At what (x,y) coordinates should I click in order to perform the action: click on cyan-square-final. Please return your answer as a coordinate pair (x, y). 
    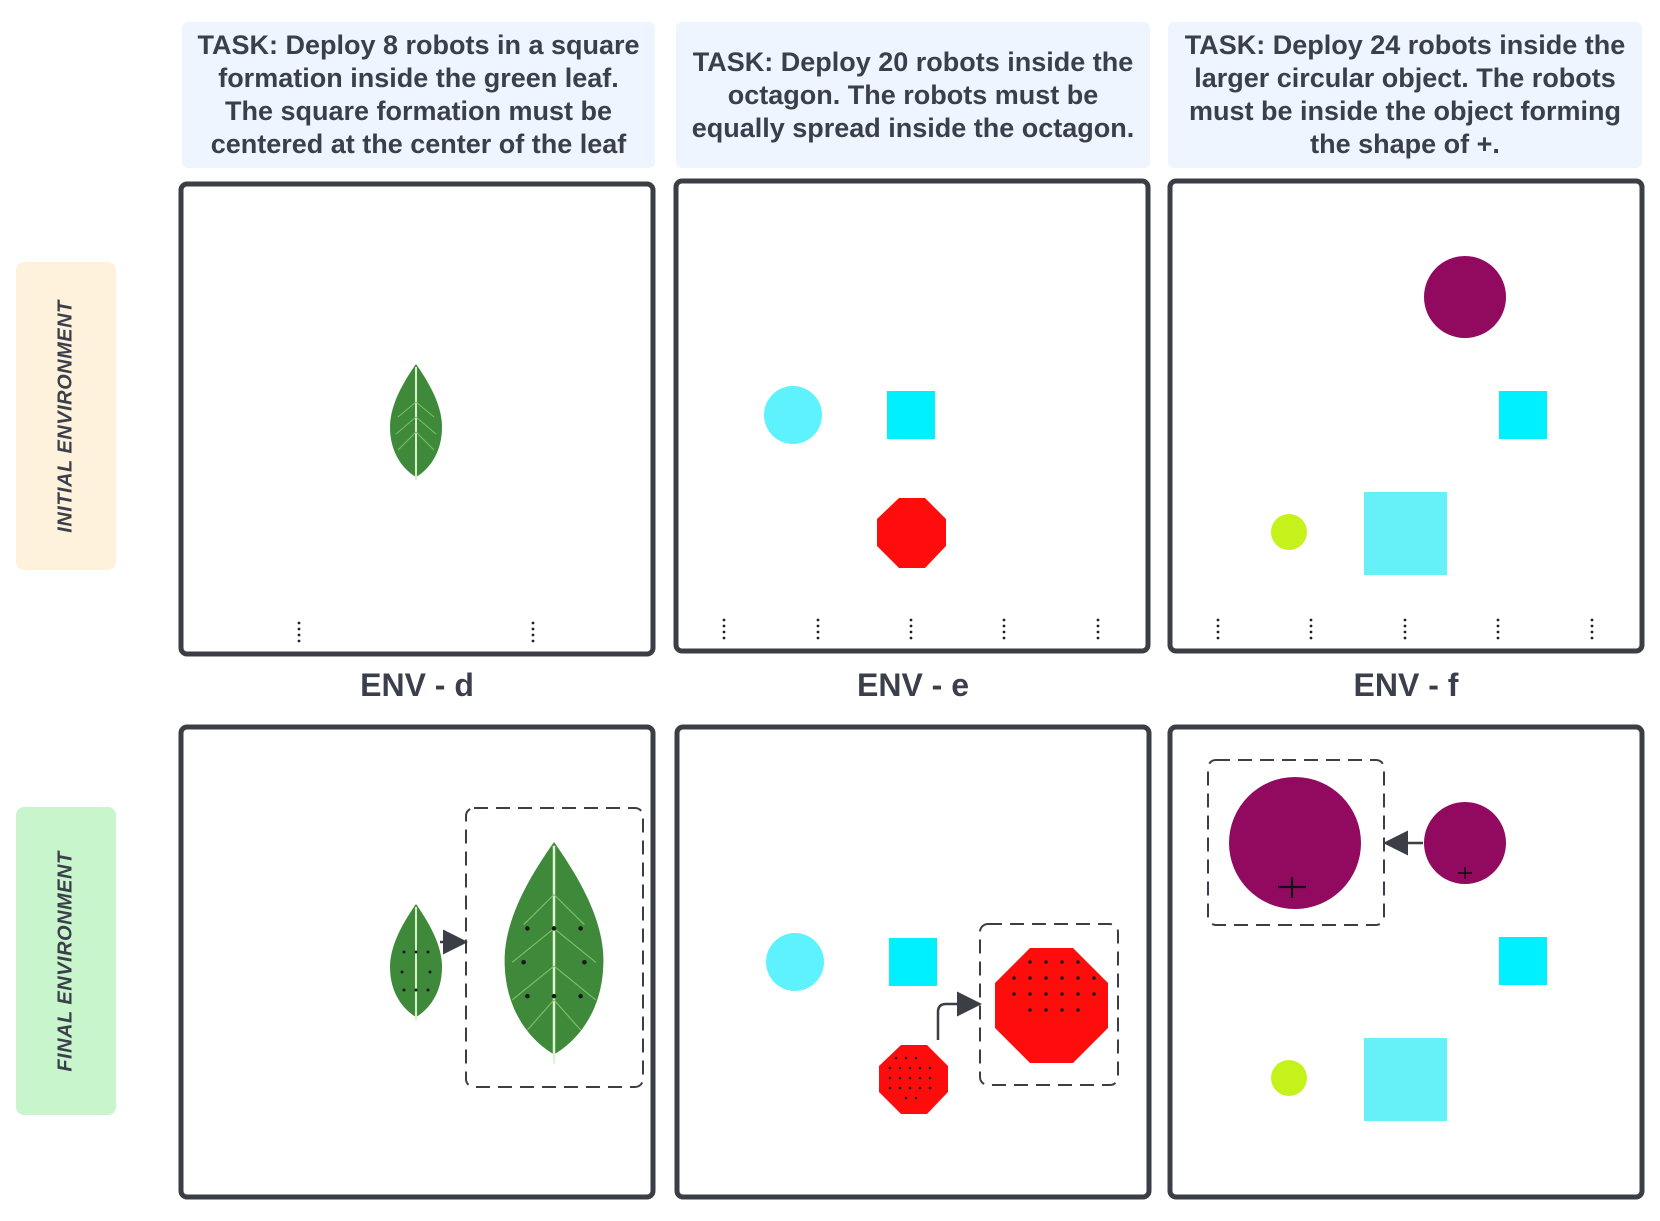
    Looking at the image, I should click on (913, 962).